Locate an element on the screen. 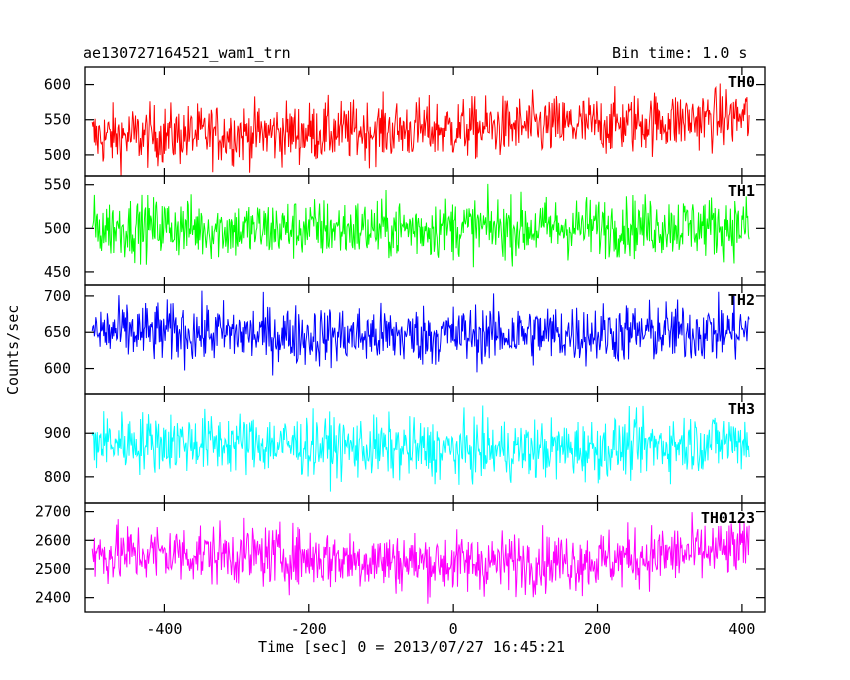  y-tick-label: 450 is located at coordinates (57, 272).